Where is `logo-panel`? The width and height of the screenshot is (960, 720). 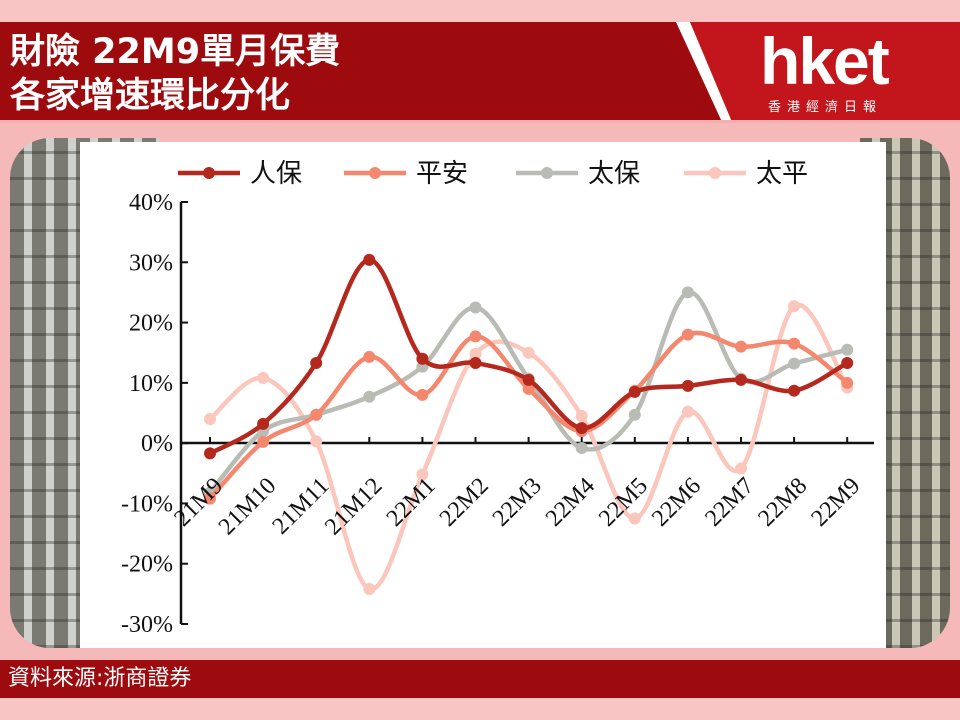
logo-panel is located at coordinates (825, 72).